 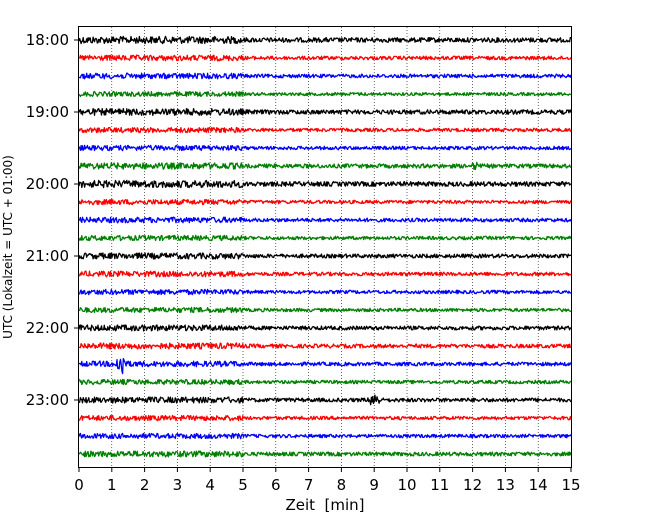 I want to click on x-tick-label: 12, so click(x=472, y=485).